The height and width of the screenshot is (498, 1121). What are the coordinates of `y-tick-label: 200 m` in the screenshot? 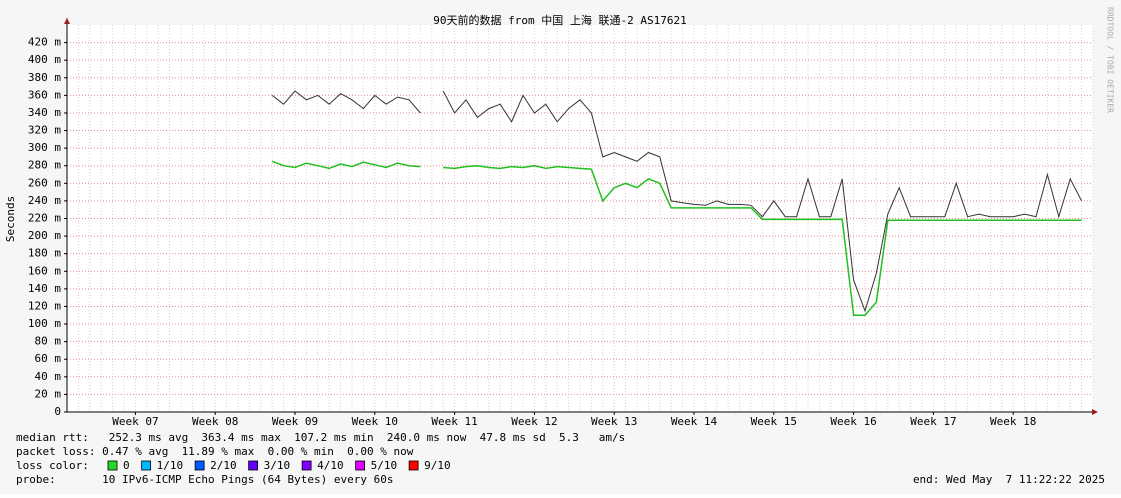 It's located at (44, 235).